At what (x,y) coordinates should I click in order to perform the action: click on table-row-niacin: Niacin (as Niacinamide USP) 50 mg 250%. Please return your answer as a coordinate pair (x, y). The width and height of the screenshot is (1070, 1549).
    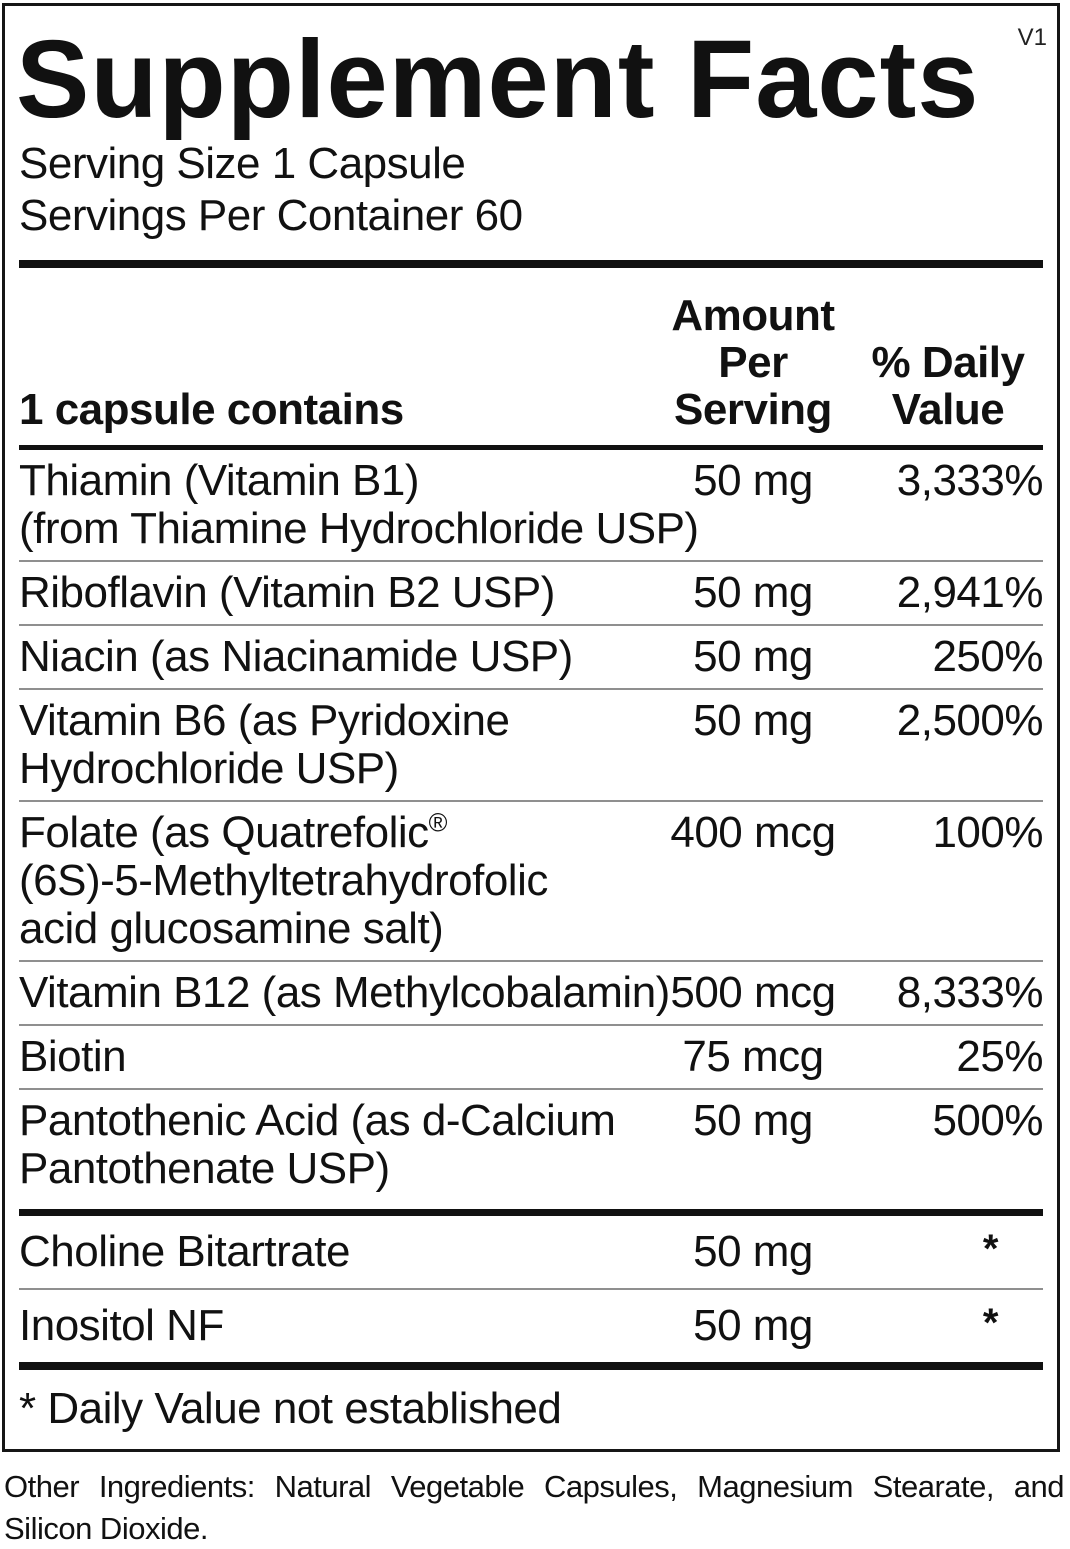
    Looking at the image, I should click on (531, 657).